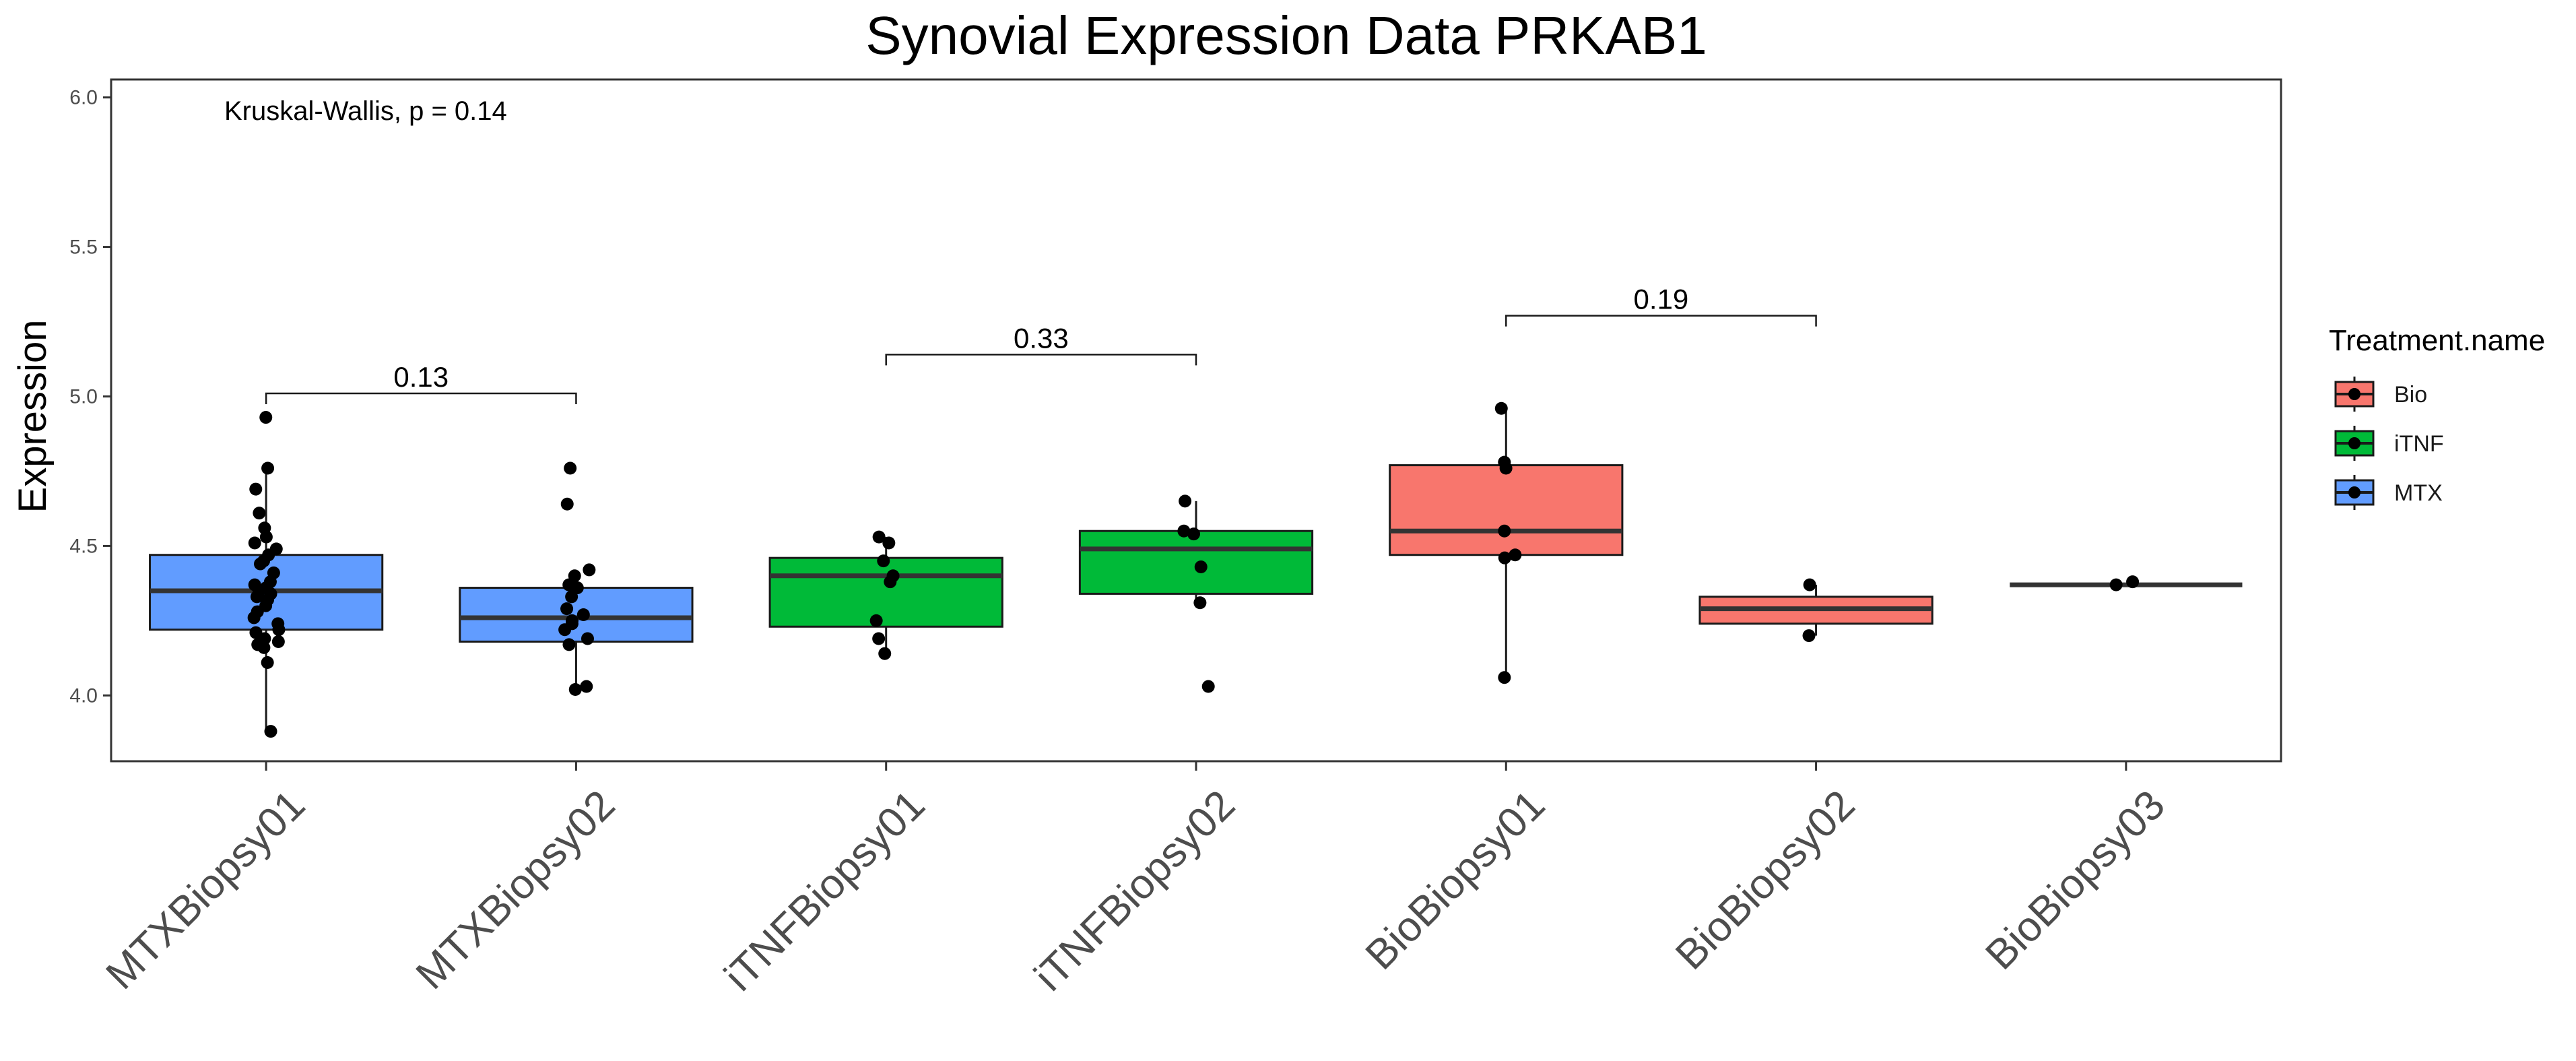 This screenshot has height=1061, width=2576. What do you see at coordinates (2418, 493) in the screenshot?
I see `legend-label: MTX` at bounding box center [2418, 493].